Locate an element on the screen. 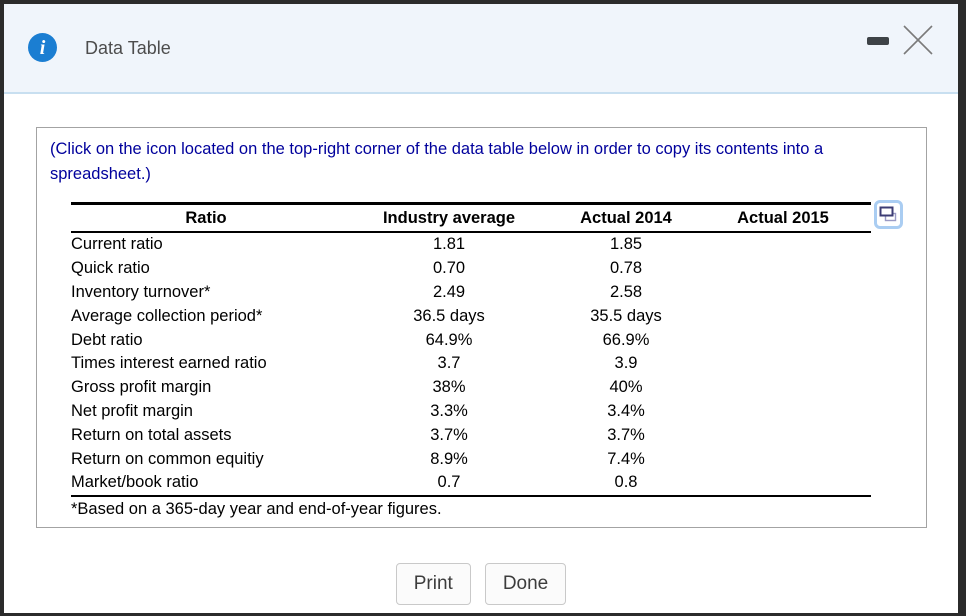 The image size is (966, 616). minimize-icon is located at coordinates (878, 41).